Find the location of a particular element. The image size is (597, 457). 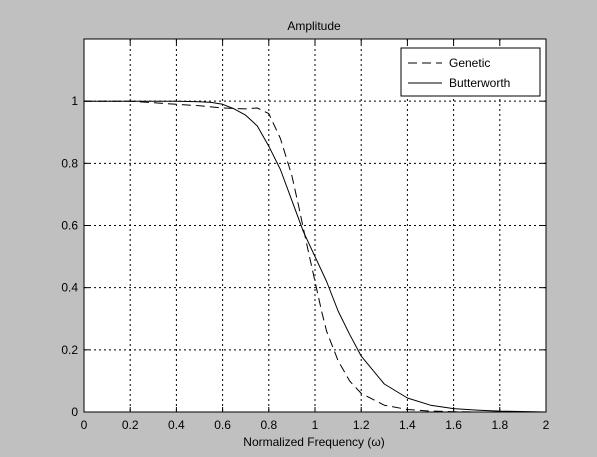

x-tick-label: 0 is located at coordinates (84, 425).